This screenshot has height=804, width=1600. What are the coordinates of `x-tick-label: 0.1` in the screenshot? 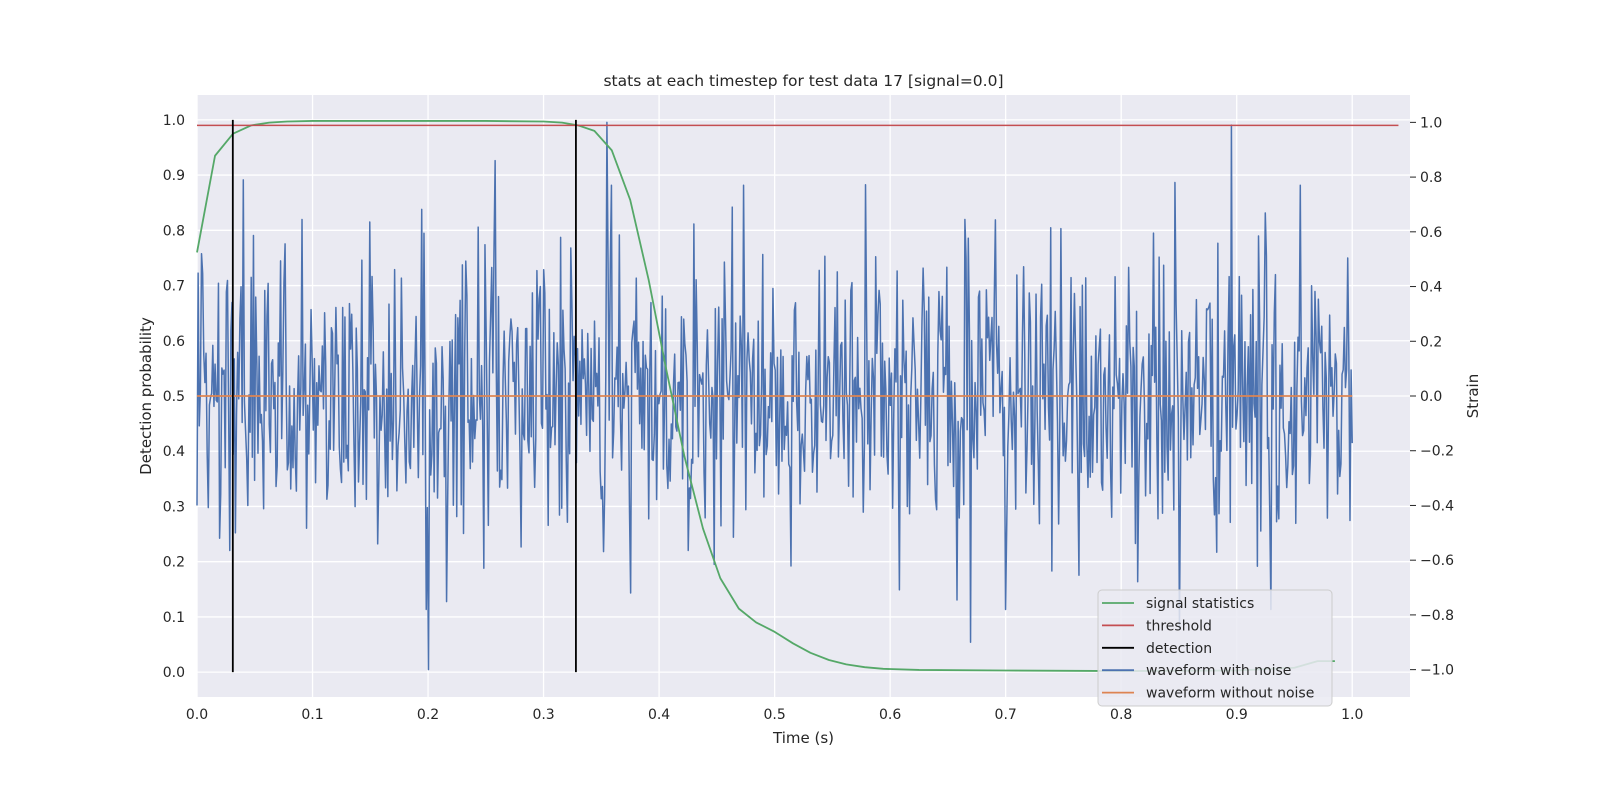 It's located at (312, 715).